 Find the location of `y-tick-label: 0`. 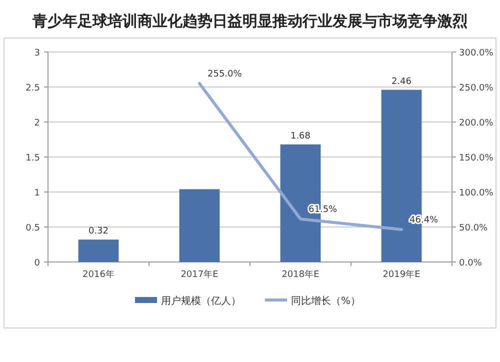

y-tick-label: 0 is located at coordinates (37, 263).